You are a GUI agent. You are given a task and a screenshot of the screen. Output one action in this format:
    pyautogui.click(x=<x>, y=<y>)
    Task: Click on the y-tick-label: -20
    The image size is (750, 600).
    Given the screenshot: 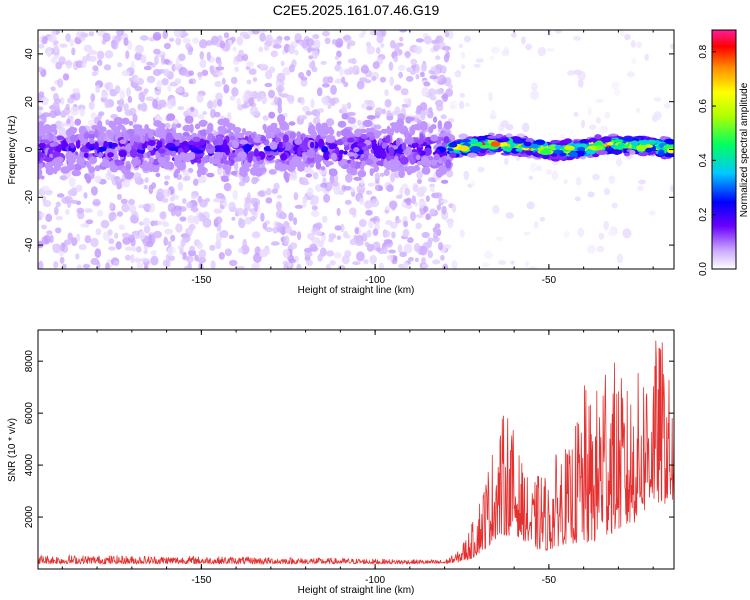 What is the action you would take?
    pyautogui.click(x=29, y=197)
    